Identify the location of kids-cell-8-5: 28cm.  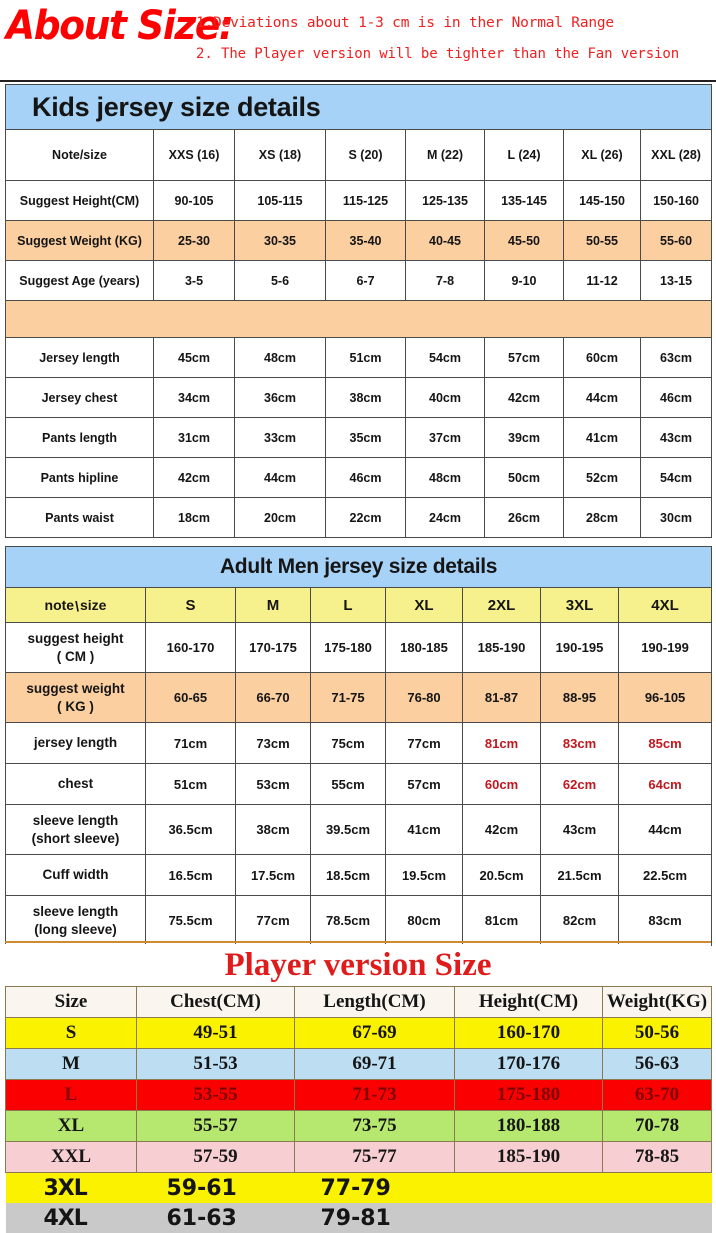
(602, 517).